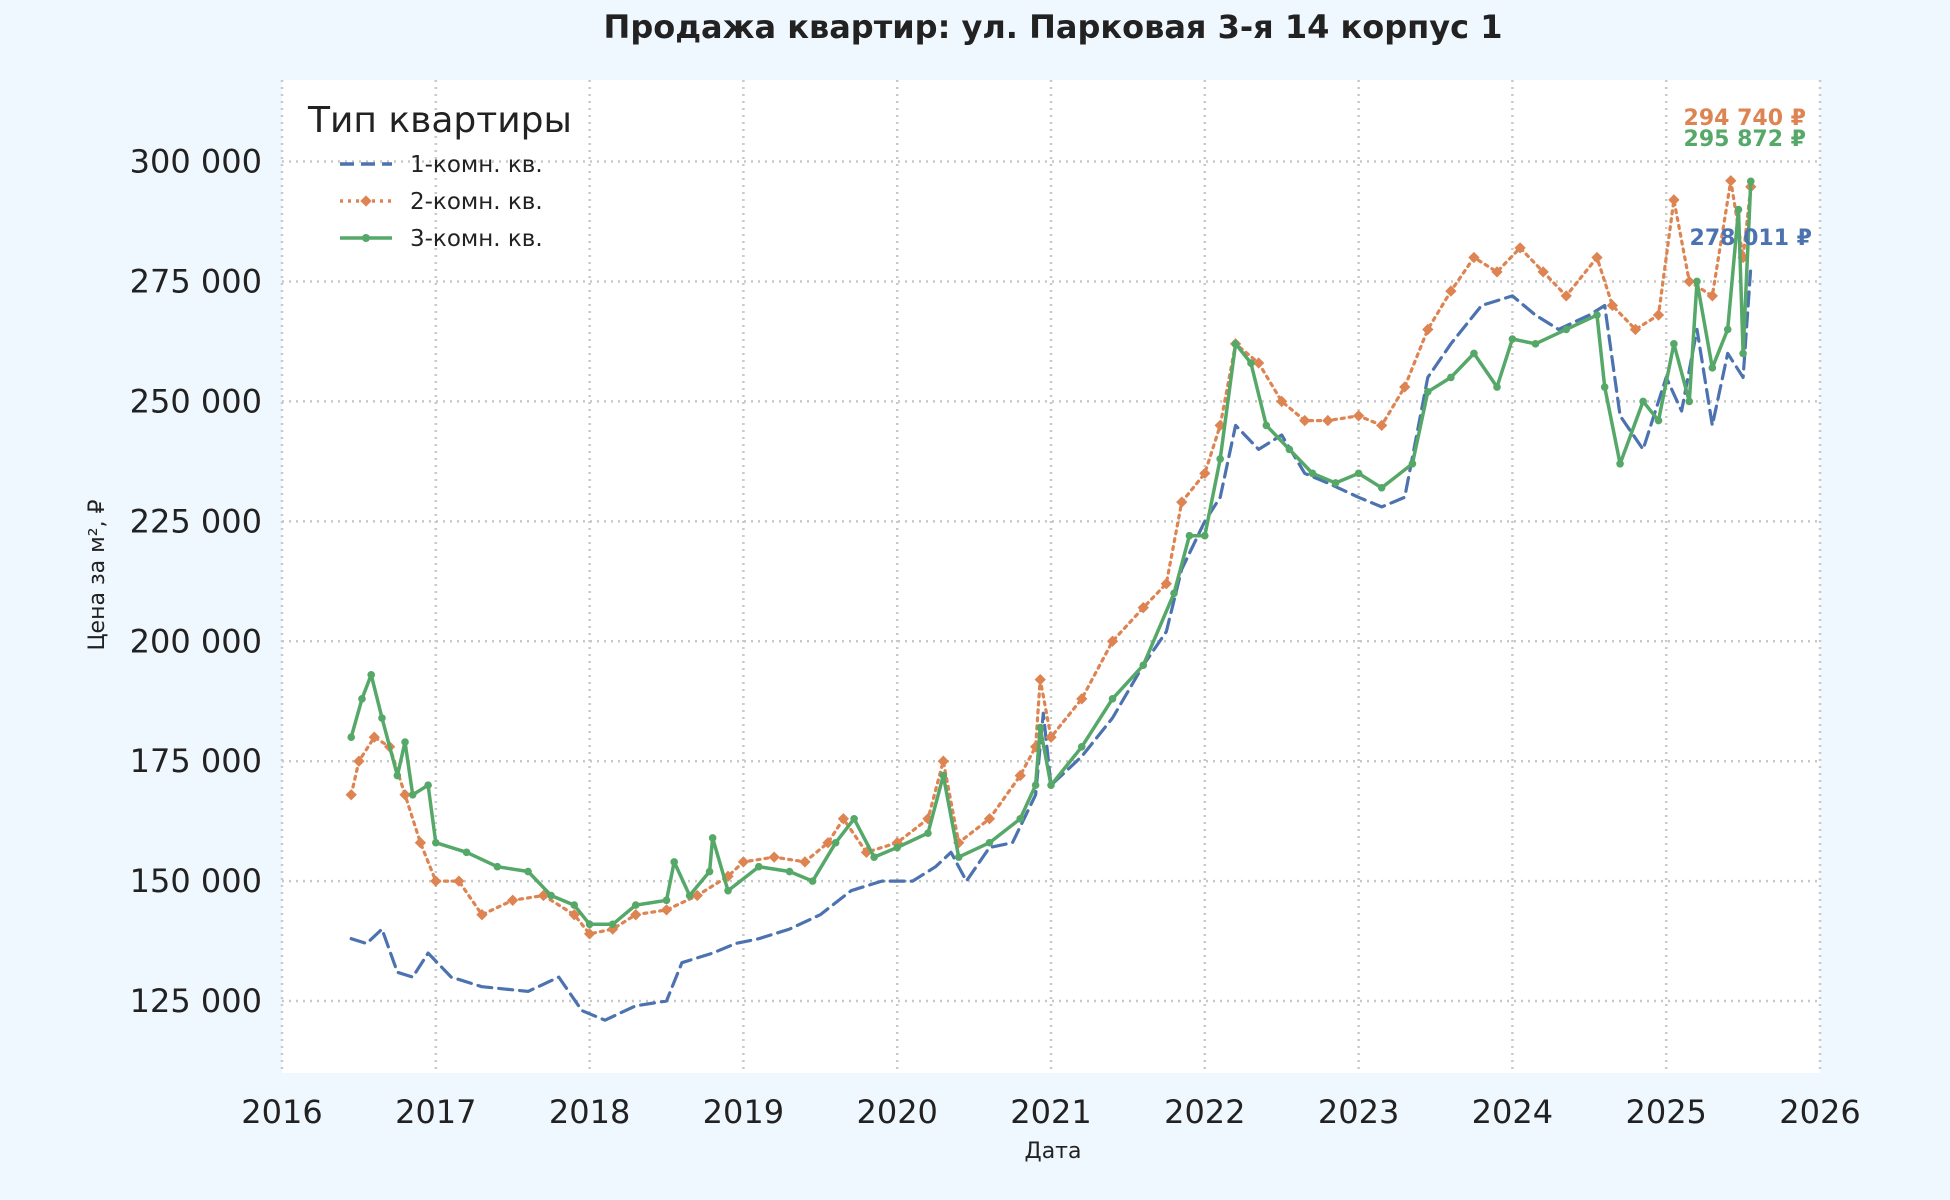 The height and width of the screenshot is (1200, 1950). I want to click on legend-label: 3-комн. кв., so click(476, 239).